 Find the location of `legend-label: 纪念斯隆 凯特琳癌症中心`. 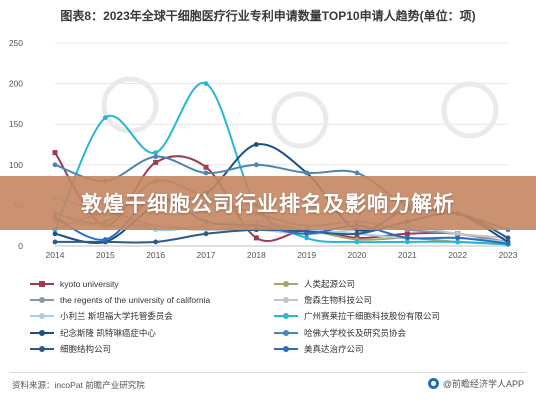

legend-label: 纪念斯隆 凯特琳癌症中心 is located at coordinates (108, 332).